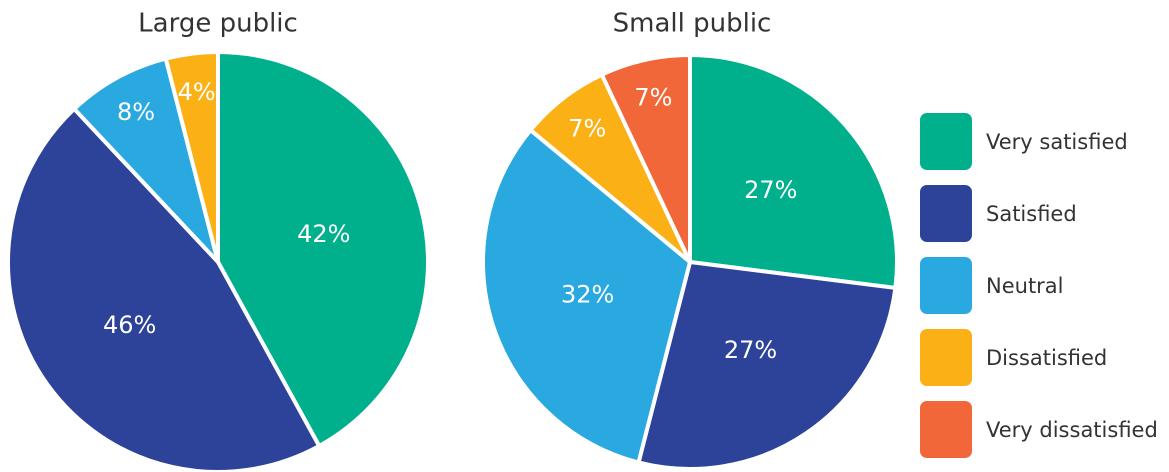 This screenshot has width=1169, height=472. What do you see at coordinates (136, 112) in the screenshot?
I see `data-label: 8%` at bounding box center [136, 112].